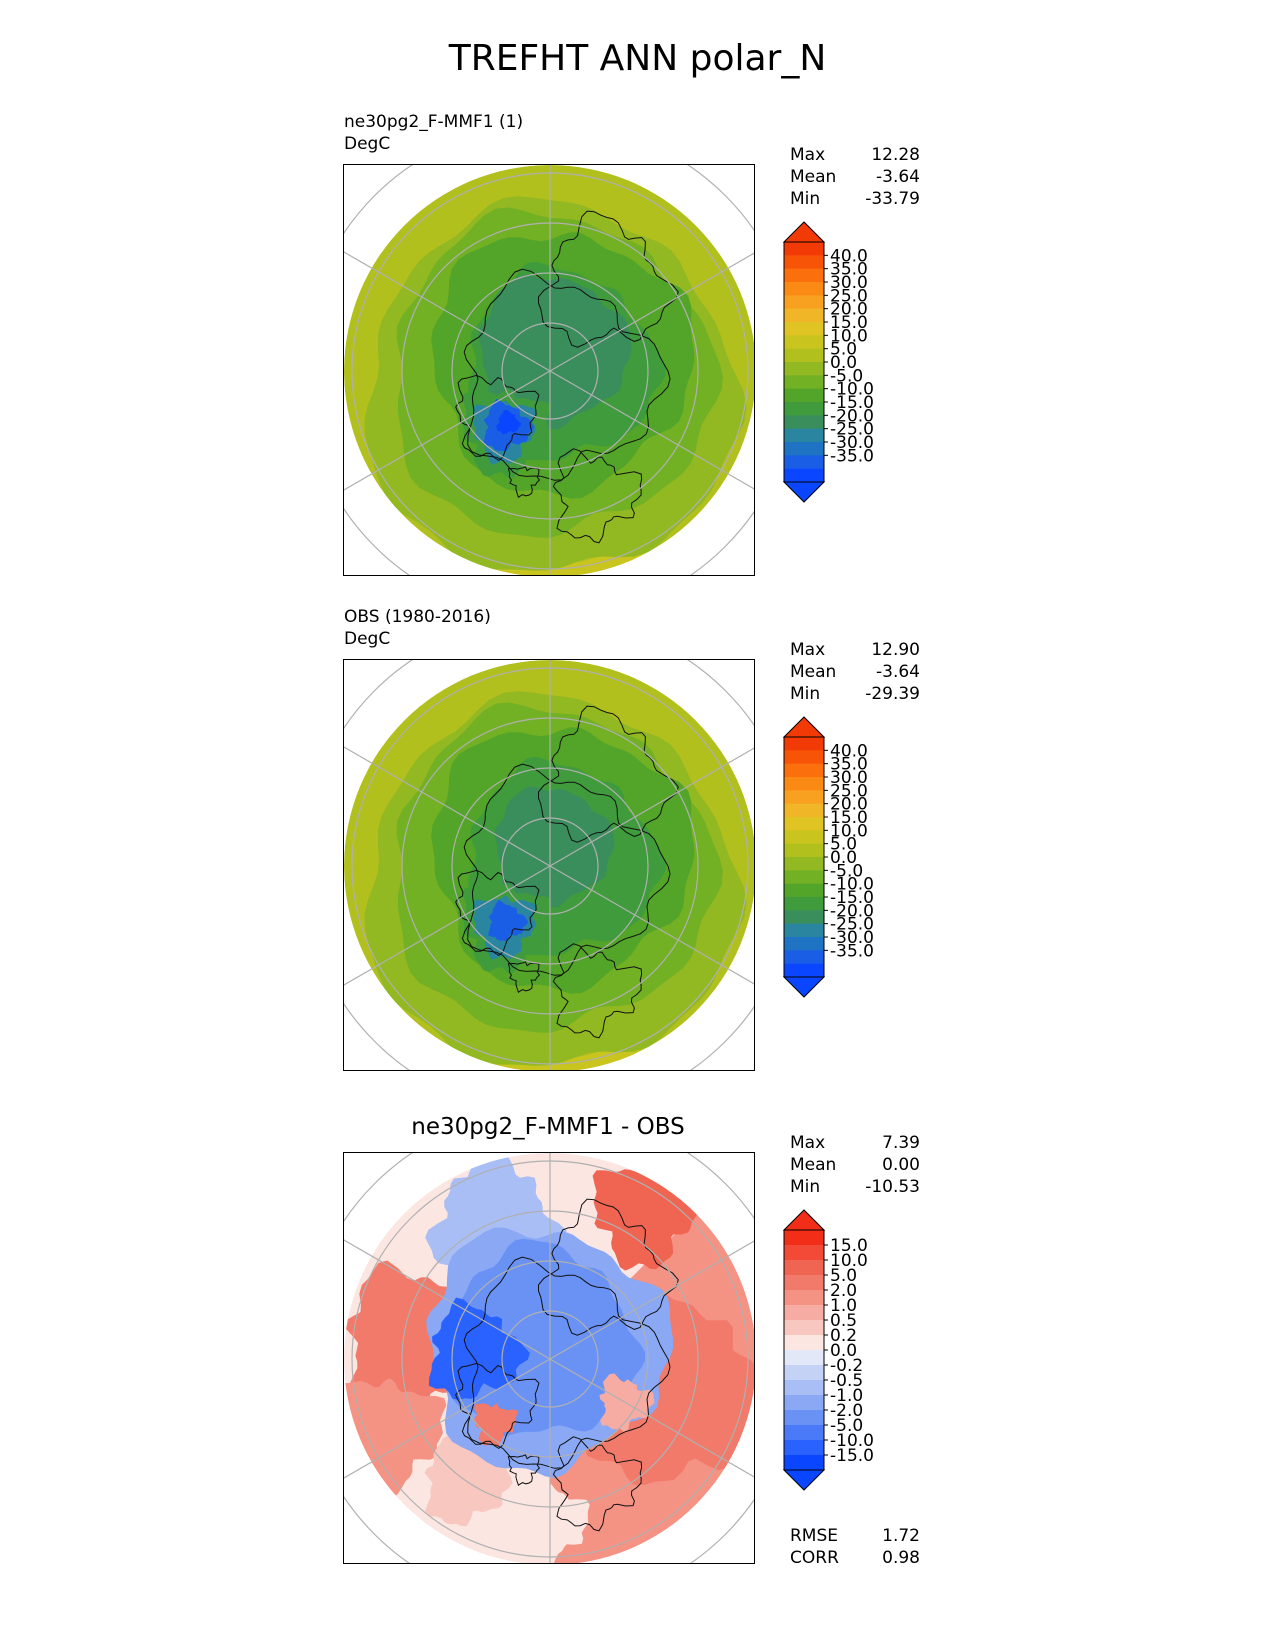  What do you see at coordinates (849, 818) in the screenshot?
I see `colorbar-tick-label: 15.0` at bounding box center [849, 818].